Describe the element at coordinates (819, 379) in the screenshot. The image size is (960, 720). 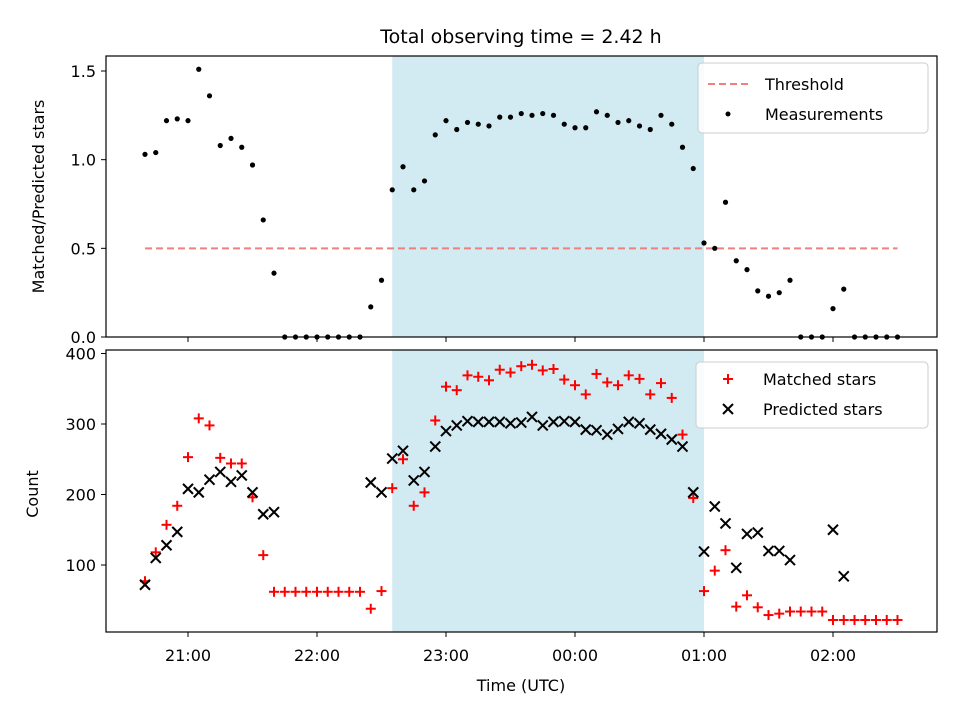
I see `legend-matched-label: Matched stars` at that location.